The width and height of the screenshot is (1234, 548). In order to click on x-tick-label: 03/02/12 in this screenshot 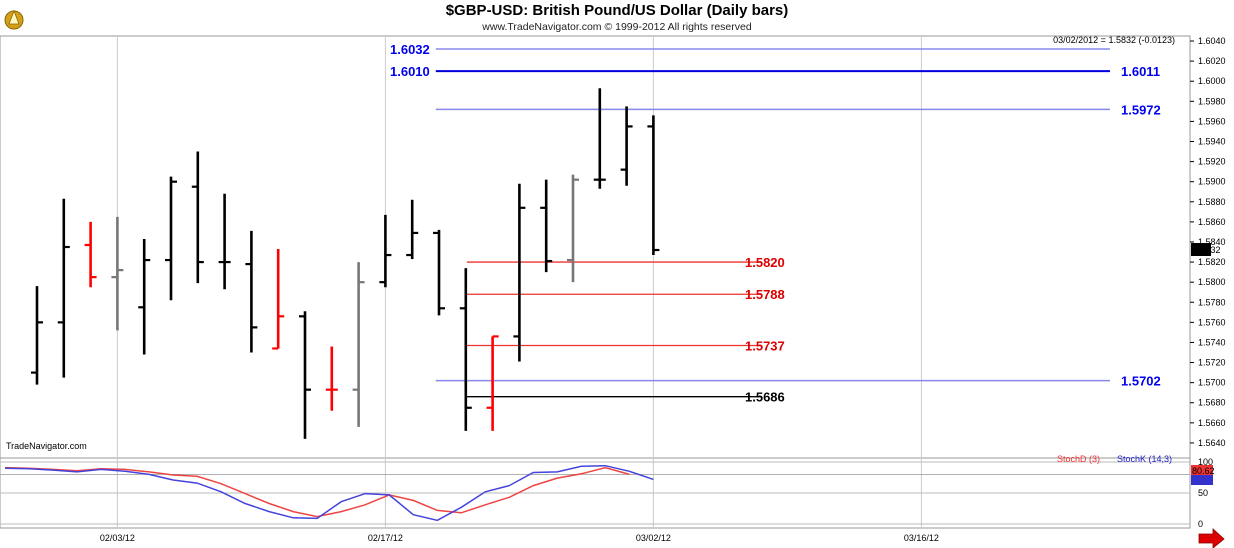, I will do `click(653, 538)`.